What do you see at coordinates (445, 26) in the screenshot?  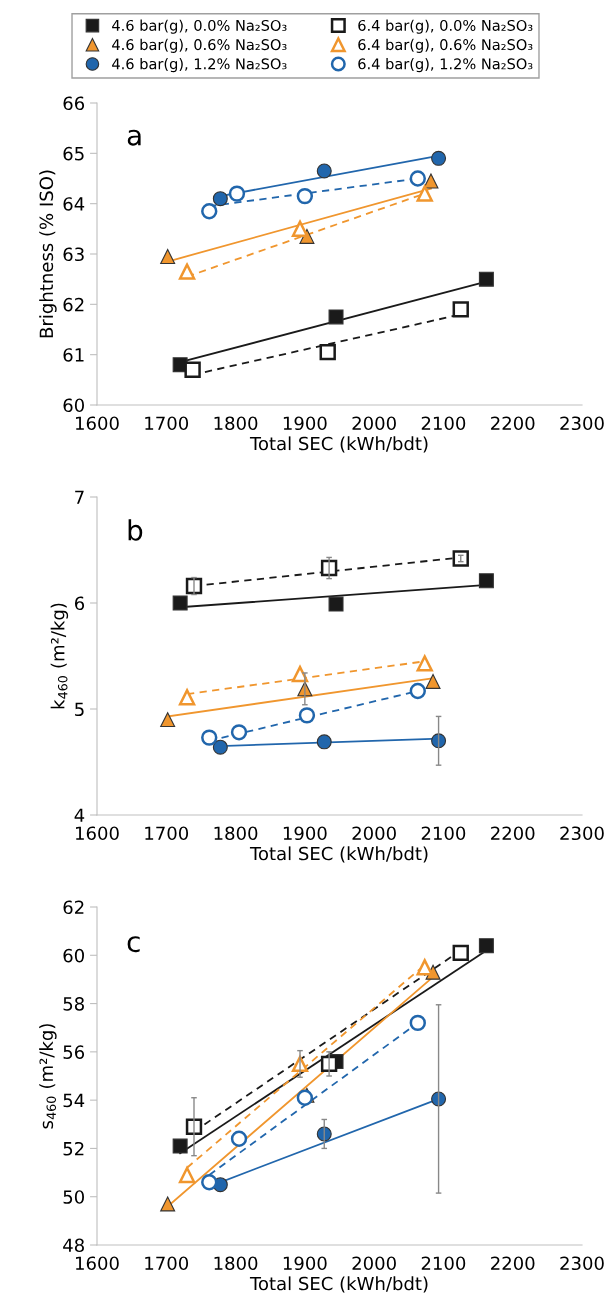 I see `legend-label: 6.4 bar(g), 0.0% Na₂SO₃` at bounding box center [445, 26].